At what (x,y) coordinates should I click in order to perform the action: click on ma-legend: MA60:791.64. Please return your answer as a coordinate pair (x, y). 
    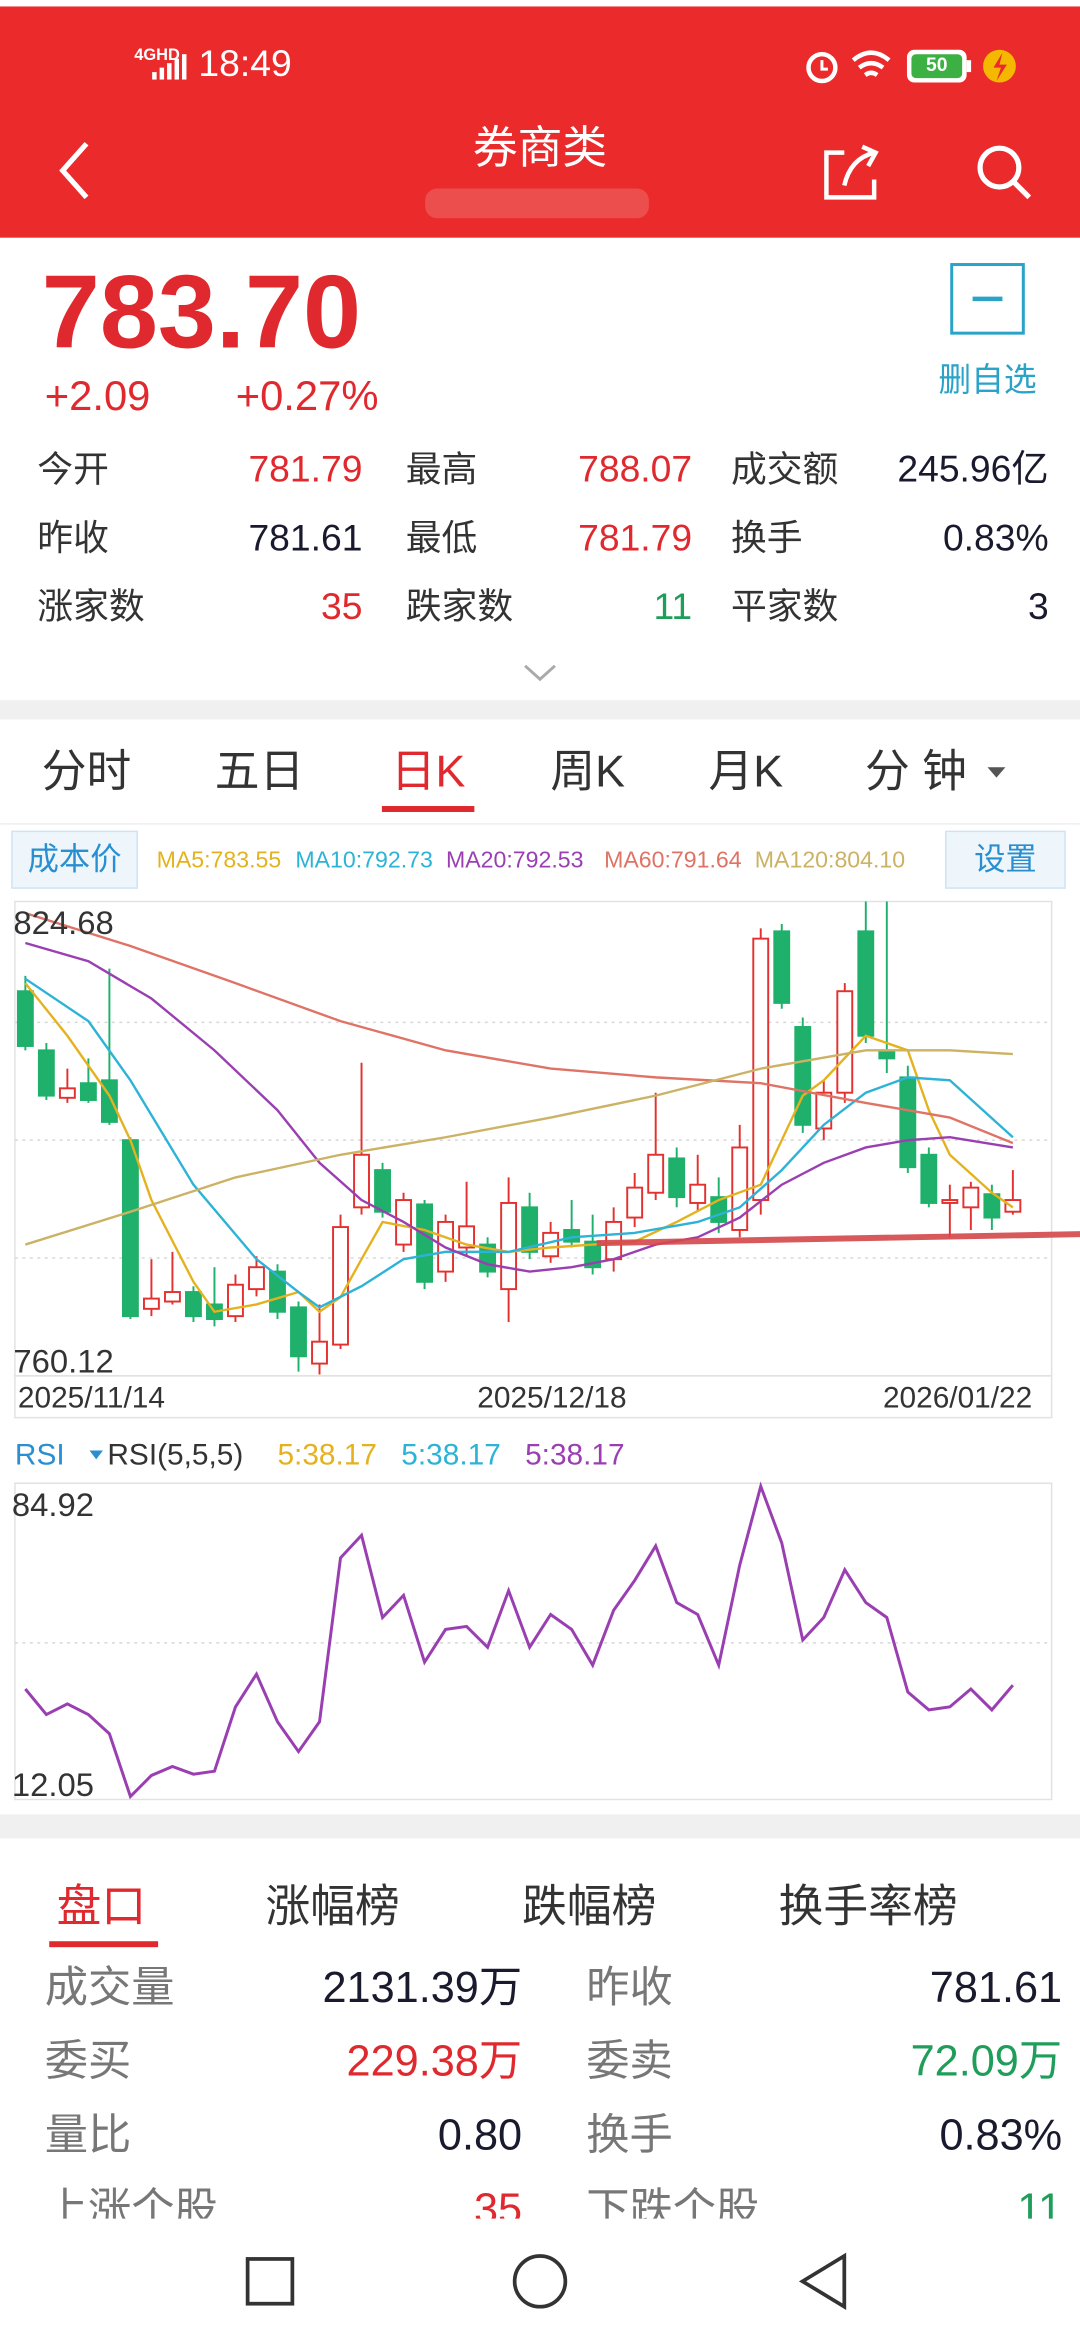
    Looking at the image, I should click on (673, 859).